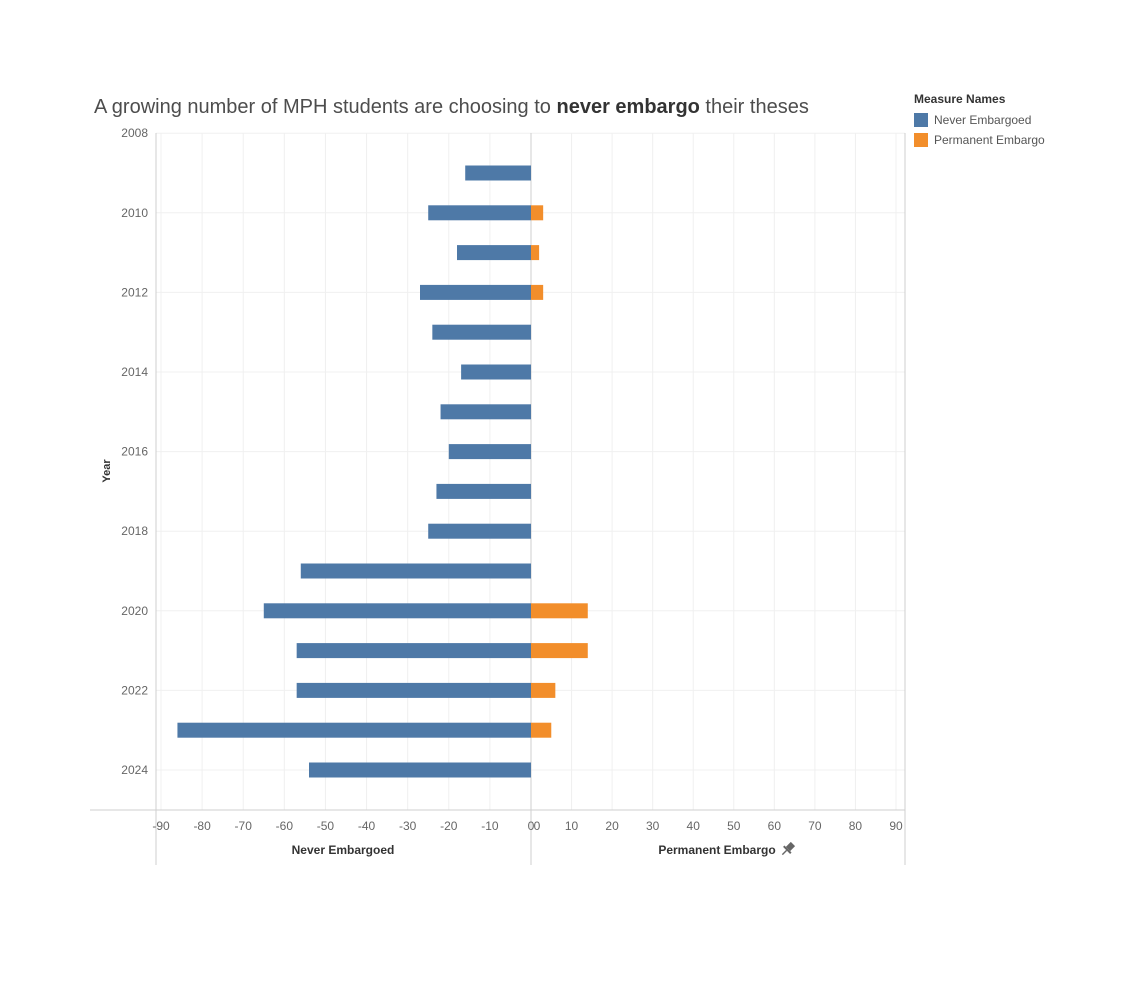 This screenshot has height=986, width=1124. I want to click on x-tick-label-right: 90, so click(896, 826).